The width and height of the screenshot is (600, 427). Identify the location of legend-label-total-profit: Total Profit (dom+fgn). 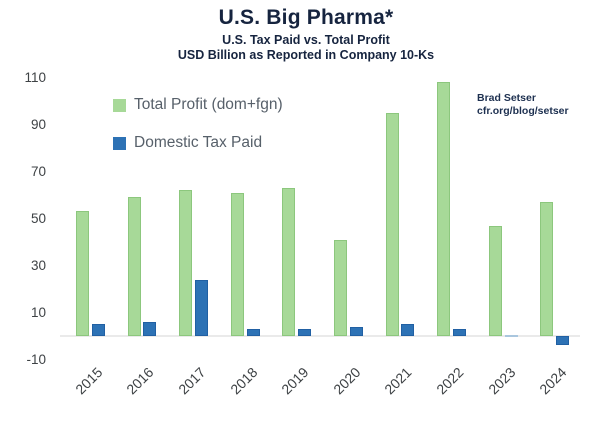
(208, 104).